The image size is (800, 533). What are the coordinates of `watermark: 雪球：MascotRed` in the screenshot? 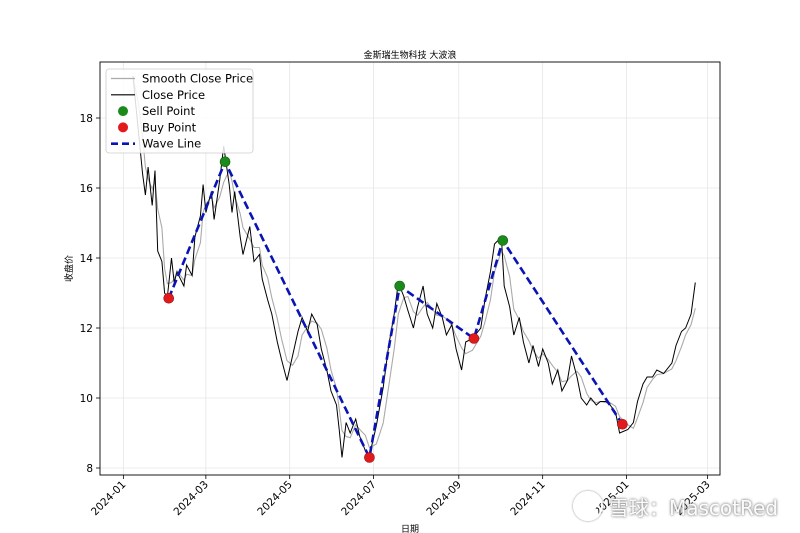 It's located at (675, 506).